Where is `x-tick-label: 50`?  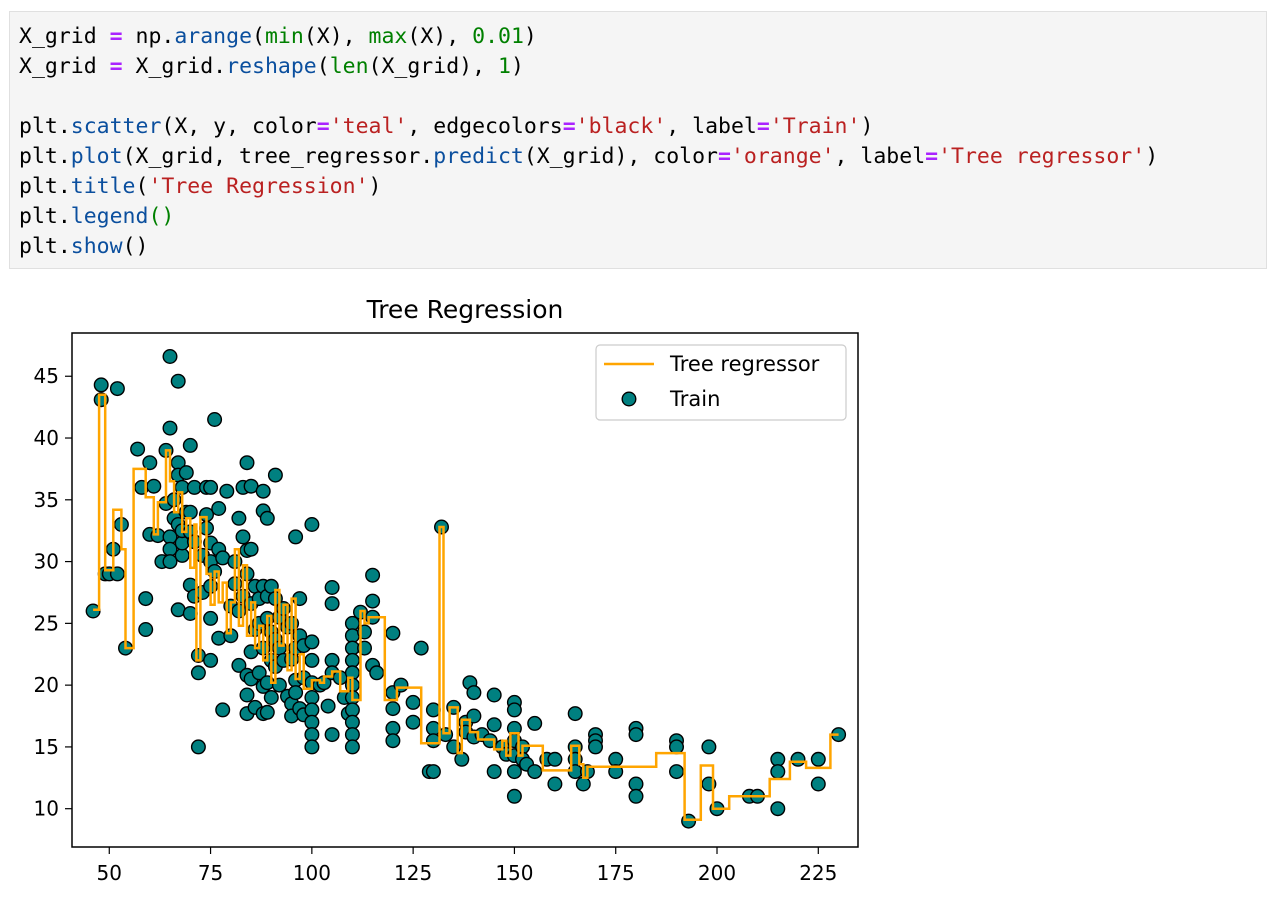
x-tick-label: 50 is located at coordinates (109, 873).